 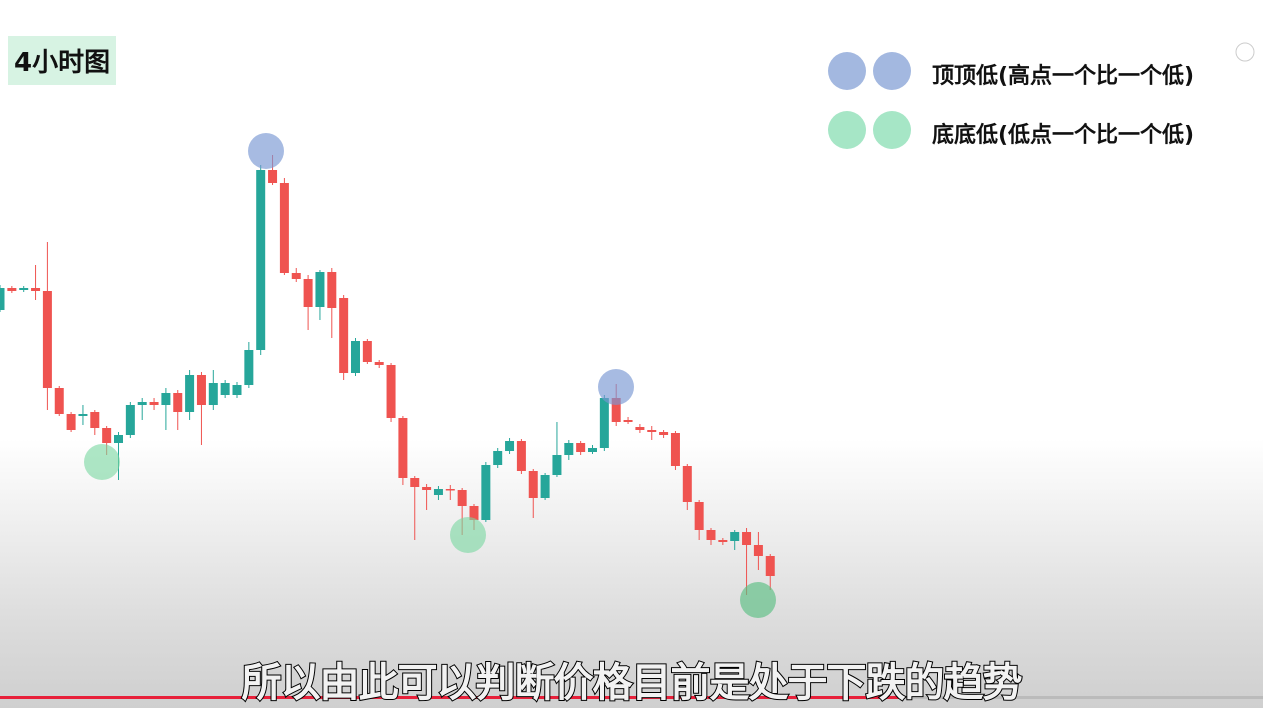 I want to click on progress-bar, so click(x=450, y=697).